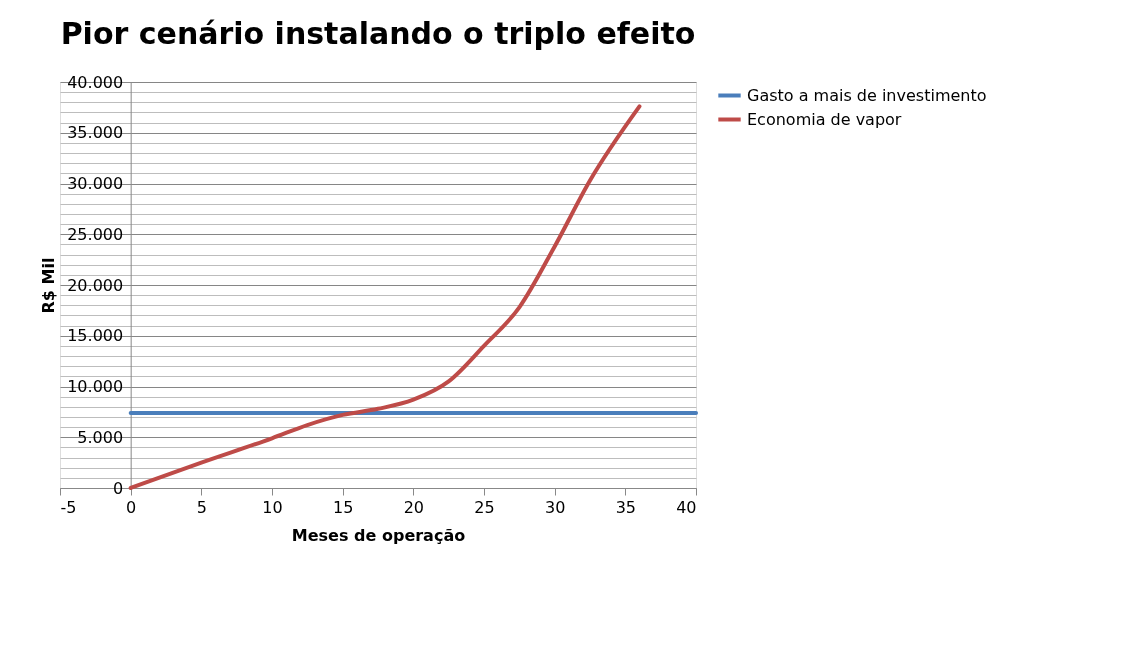 The height and width of the screenshot is (668, 1129). Describe the element at coordinates (272, 507) in the screenshot. I see `x-tick-label: 10` at that location.